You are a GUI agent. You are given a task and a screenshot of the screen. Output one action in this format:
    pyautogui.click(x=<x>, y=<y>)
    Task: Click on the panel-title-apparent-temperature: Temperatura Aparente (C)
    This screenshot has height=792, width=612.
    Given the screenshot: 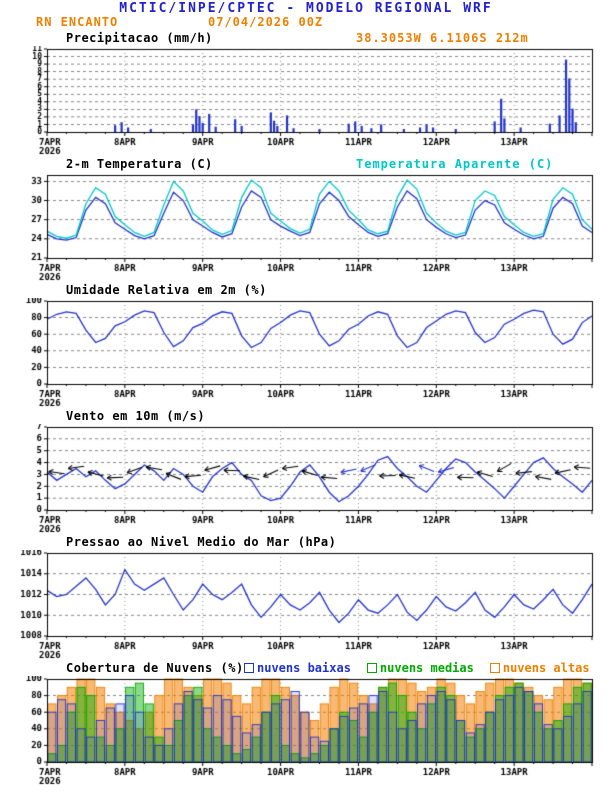 What is the action you would take?
    pyautogui.click(x=455, y=164)
    